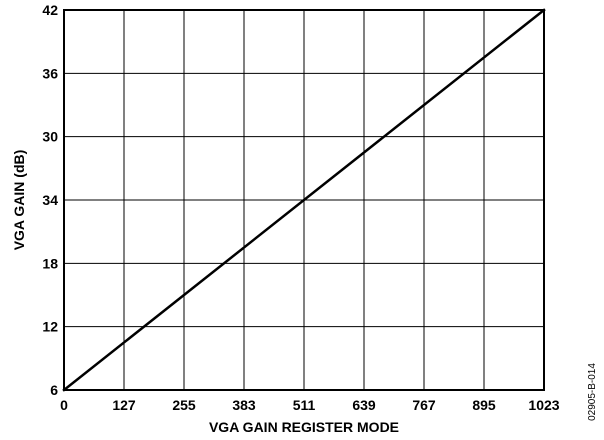 The height and width of the screenshot is (440, 604). Describe the element at coordinates (364, 405) in the screenshot. I see `x-tick-label: 639` at that location.